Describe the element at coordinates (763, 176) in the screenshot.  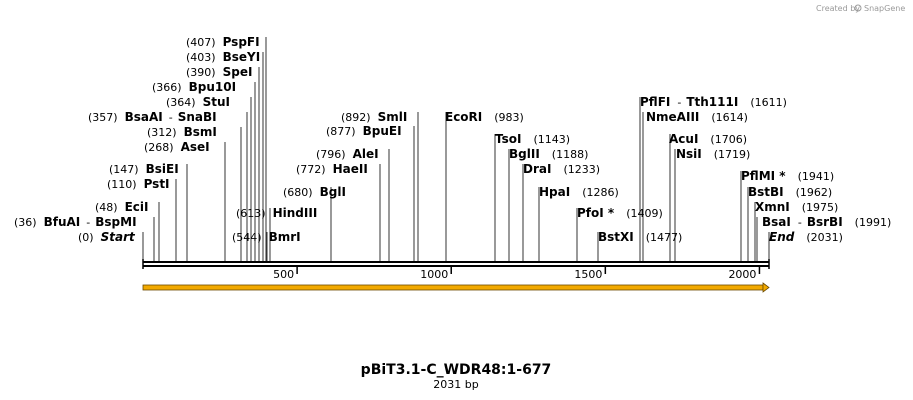
I see `site-name: PflMI *` at that location.